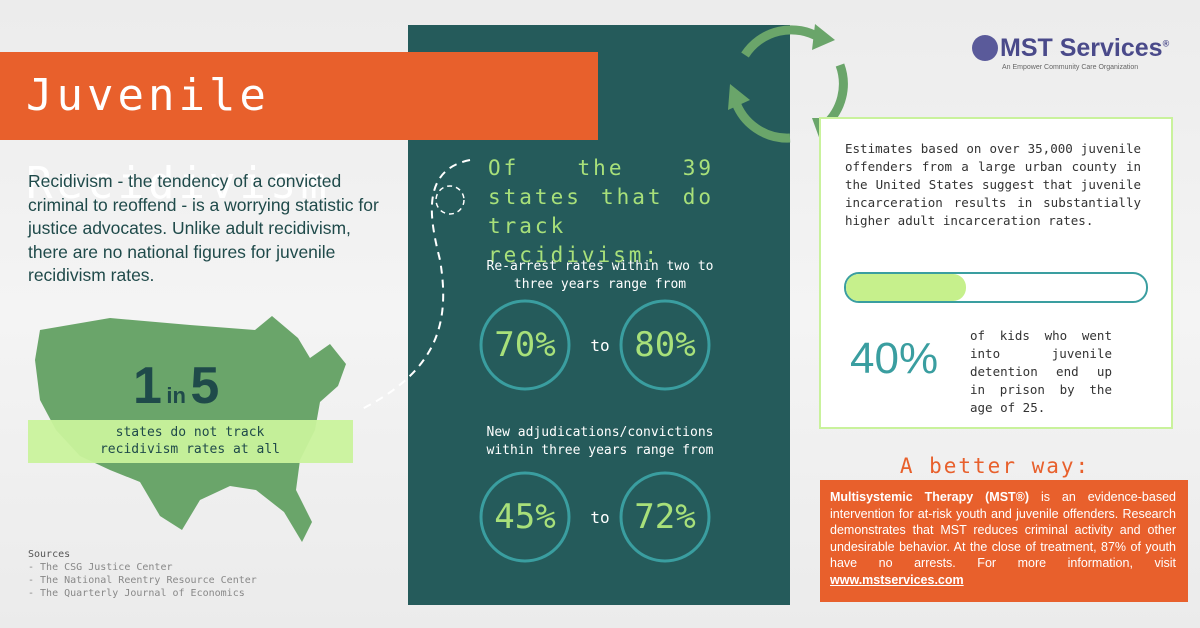 Image resolution: width=1200 pixels, height=628 pixels. I want to click on logo-name: MST Services®, so click(1084, 48).